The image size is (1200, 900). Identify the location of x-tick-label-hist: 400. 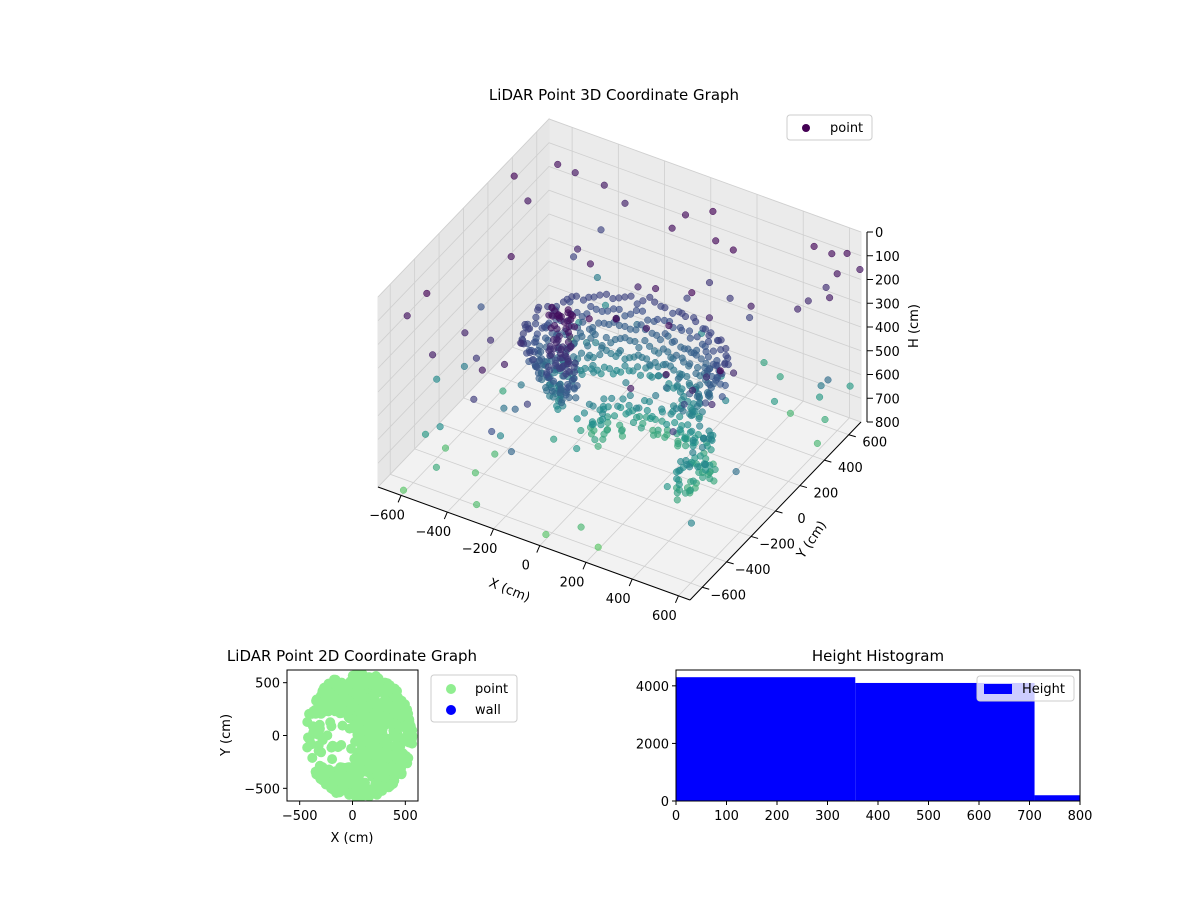
(878, 816).